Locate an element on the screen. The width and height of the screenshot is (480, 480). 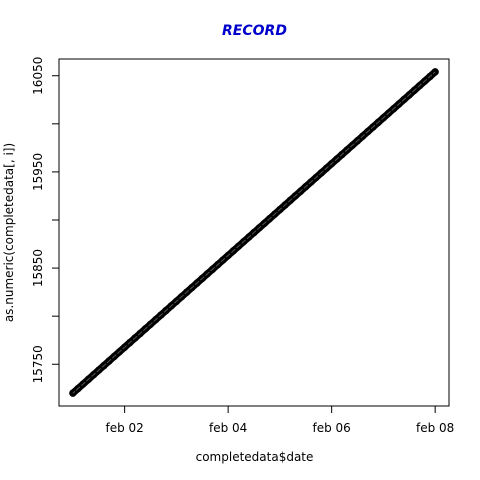
x-tick-label: feb 02 is located at coordinates (124, 428).